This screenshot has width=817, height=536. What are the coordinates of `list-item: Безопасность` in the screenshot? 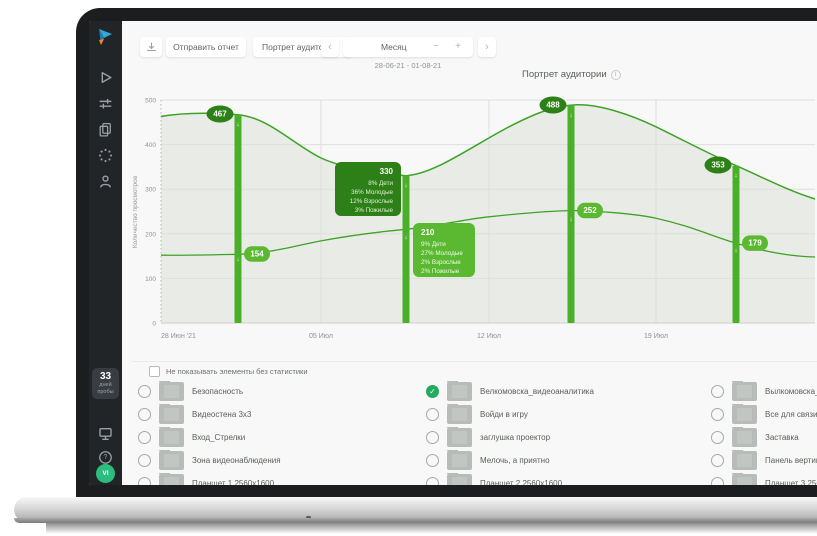 It's located at (273, 391).